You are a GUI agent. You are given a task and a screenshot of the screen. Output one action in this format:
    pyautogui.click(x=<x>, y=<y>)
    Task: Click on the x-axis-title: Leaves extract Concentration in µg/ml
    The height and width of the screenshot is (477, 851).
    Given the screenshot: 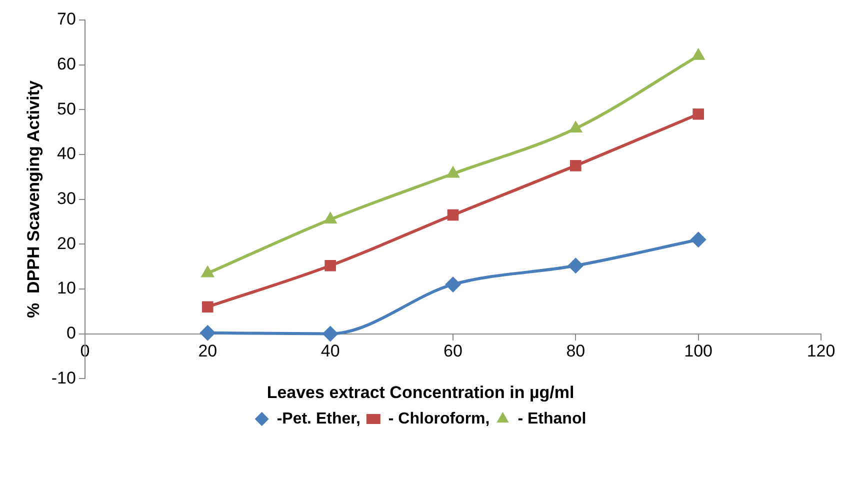 What is the action you would take?
    pyautogui.click(x=420, y=392)
    